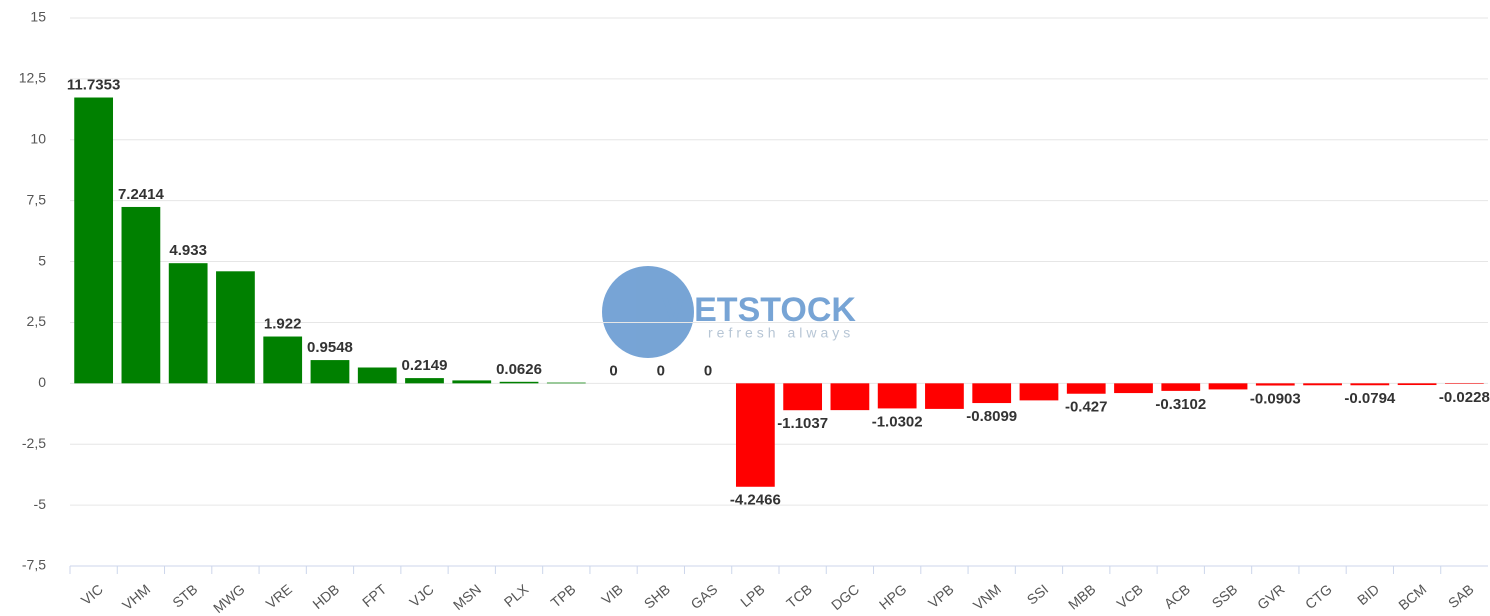  Describe the element at coordinates (562, 596) in the screenshot. I see `x-tick-label: TPB` at that location.